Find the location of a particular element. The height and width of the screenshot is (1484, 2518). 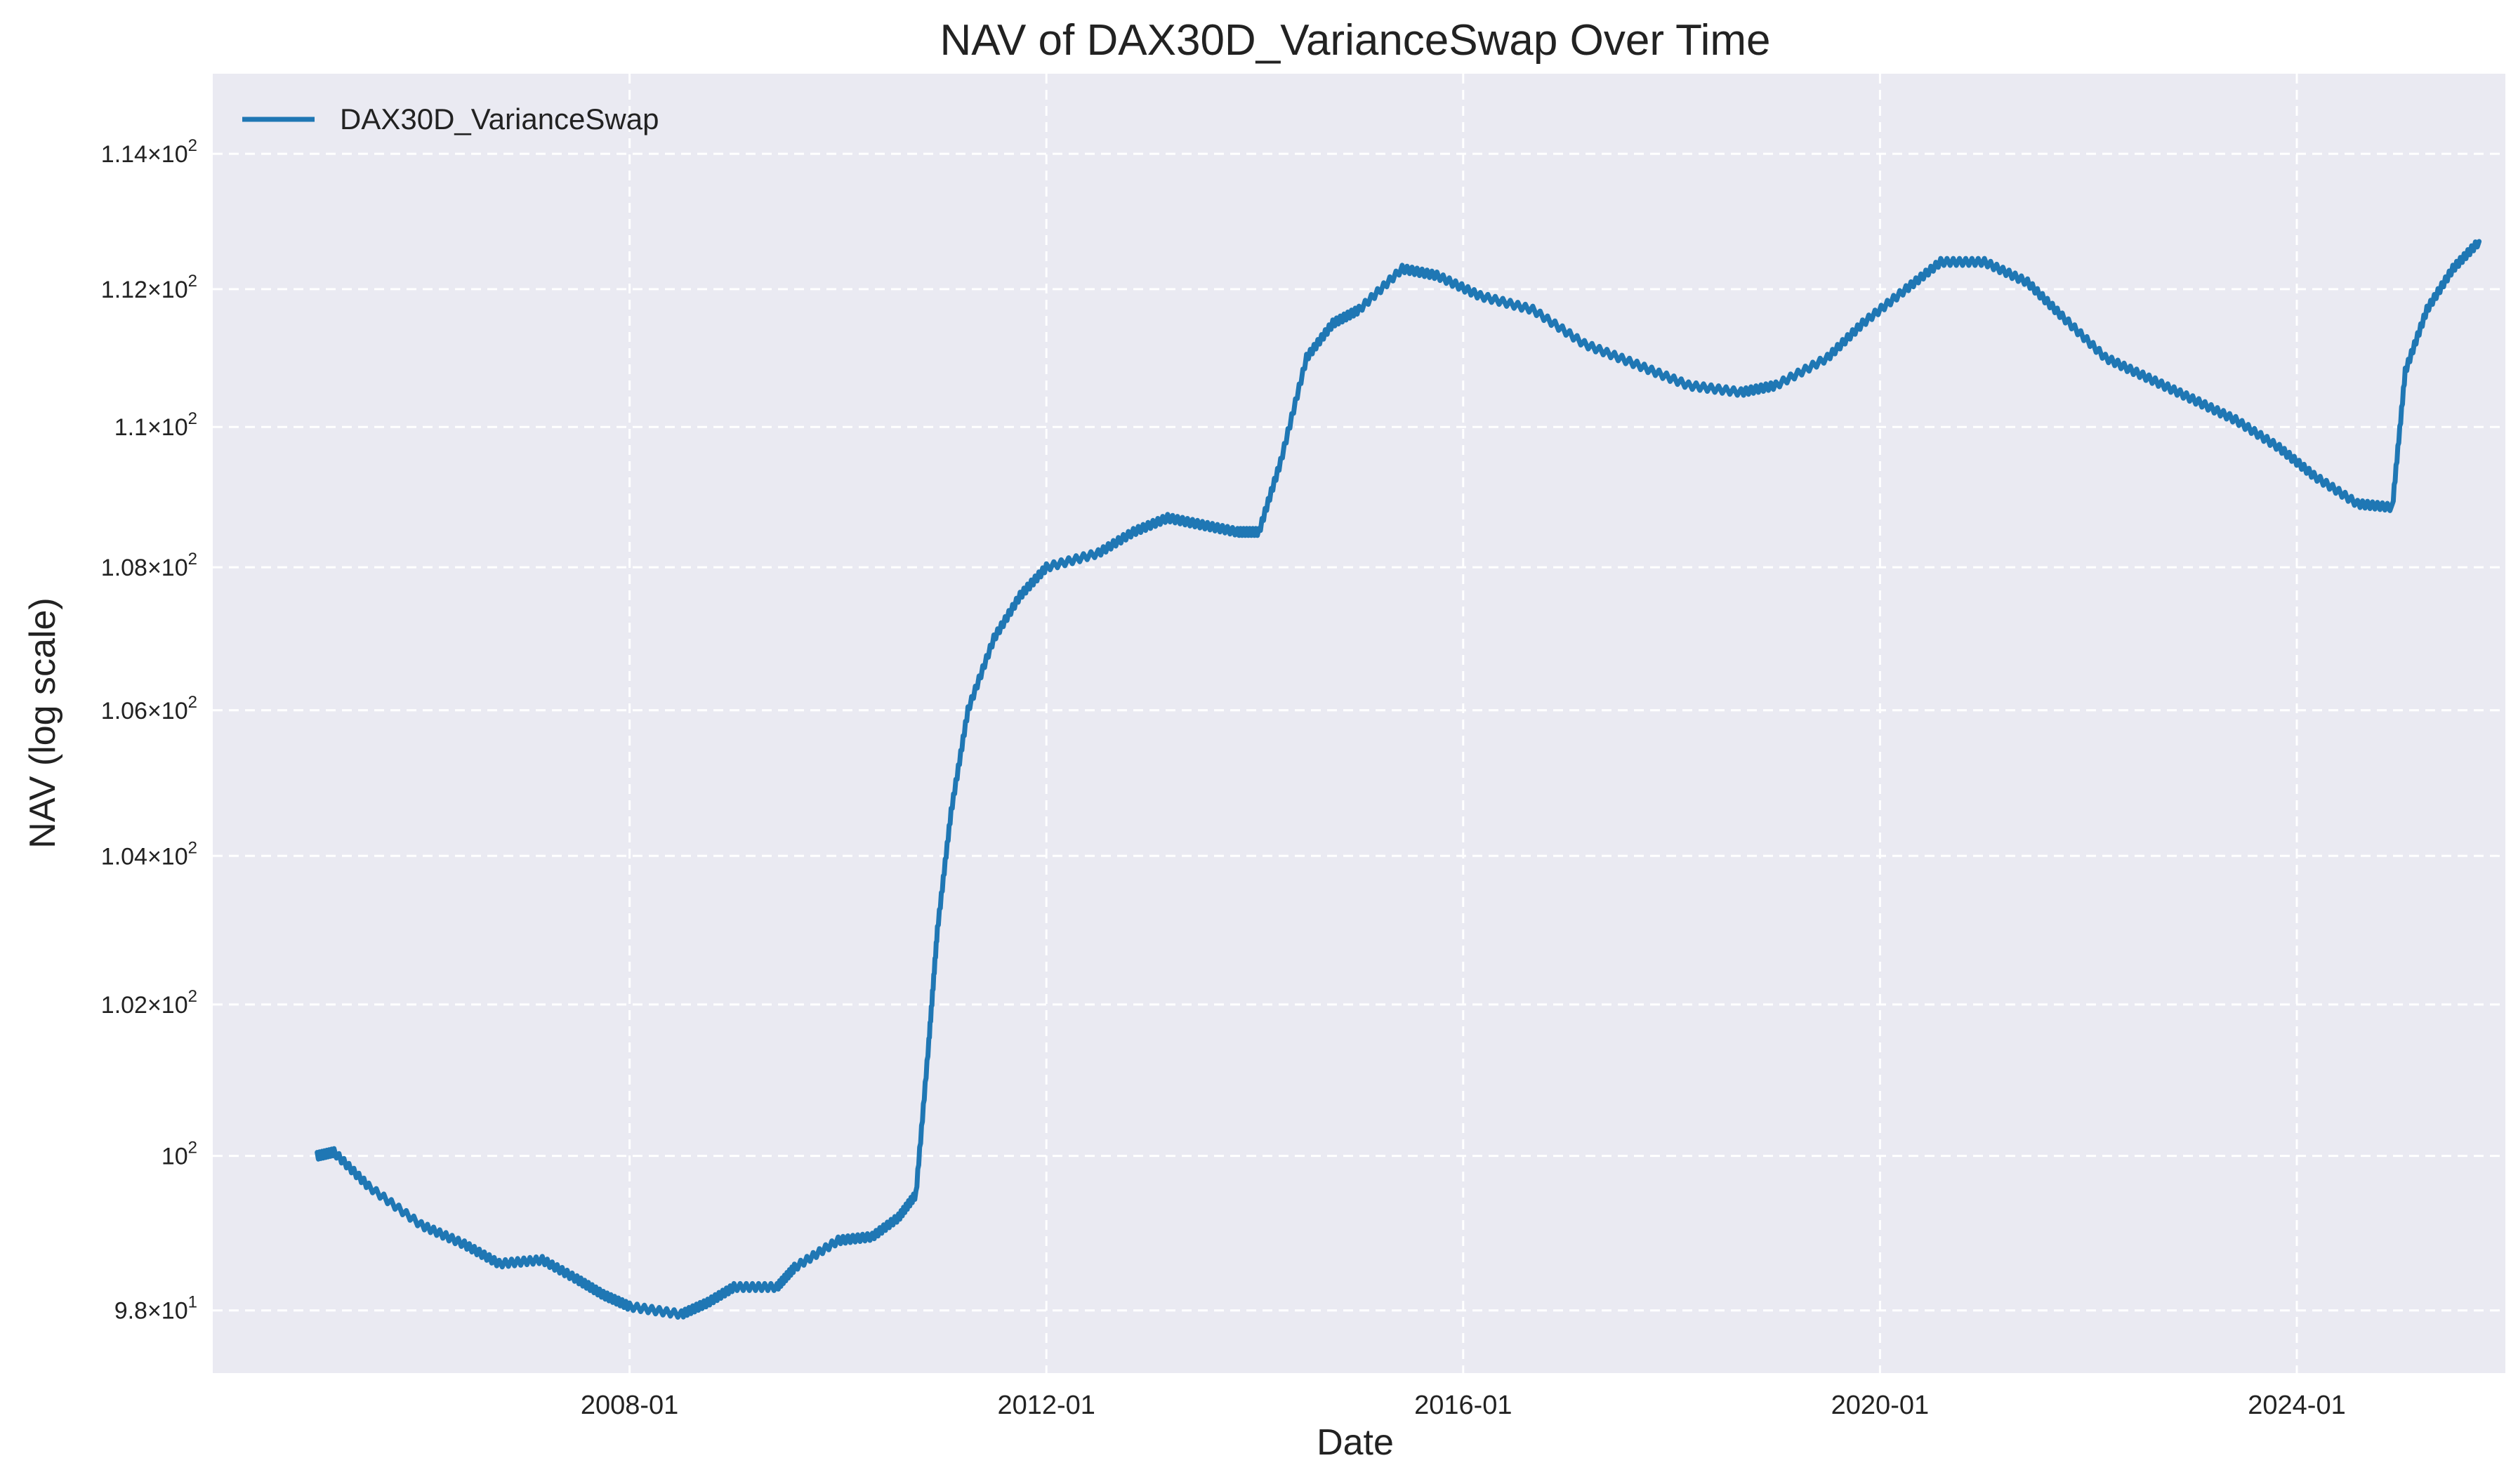

legend: DAX30D_VarianceSwap is located at coordinates (451, 118).